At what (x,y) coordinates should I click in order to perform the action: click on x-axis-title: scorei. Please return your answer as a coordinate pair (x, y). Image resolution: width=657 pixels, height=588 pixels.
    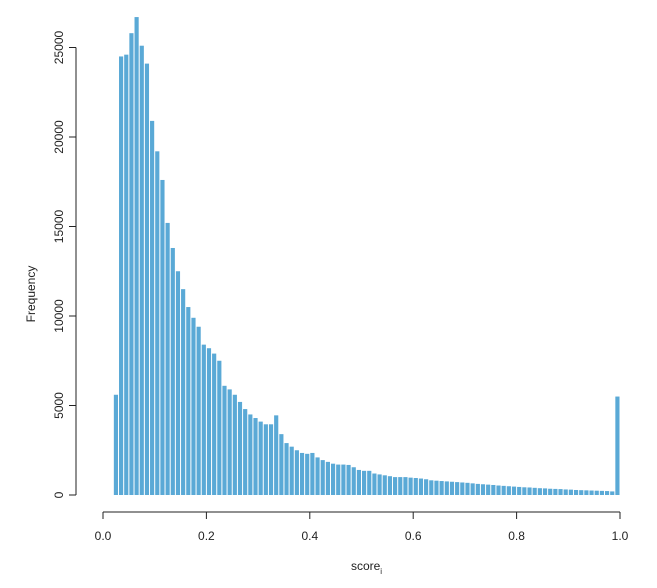
    Looking at the image, I should click on (366, 567).